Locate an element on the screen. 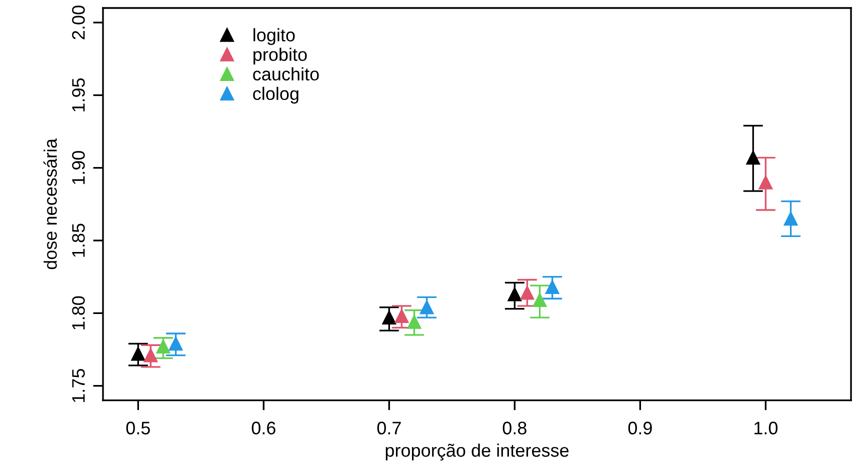 This screenshot has height=471, width=854. y-tick-label: 1.85 is located at coordinates (78, 240).